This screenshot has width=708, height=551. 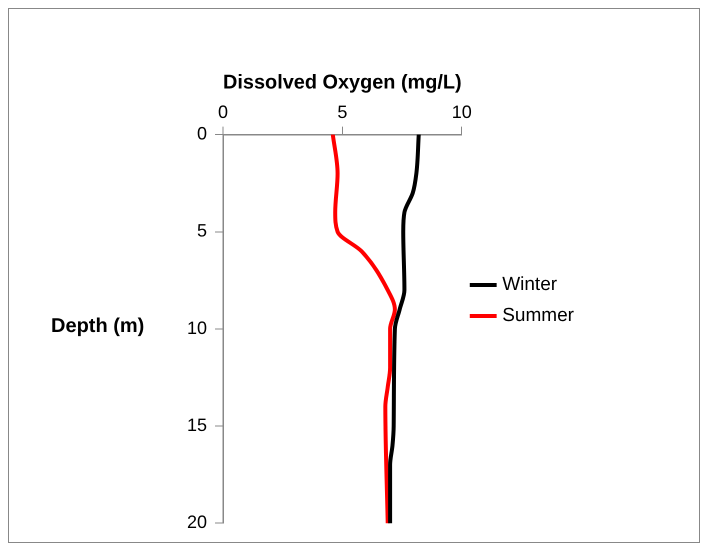 I want to click on y-tick-label: 15, so click(x=197, y=425).